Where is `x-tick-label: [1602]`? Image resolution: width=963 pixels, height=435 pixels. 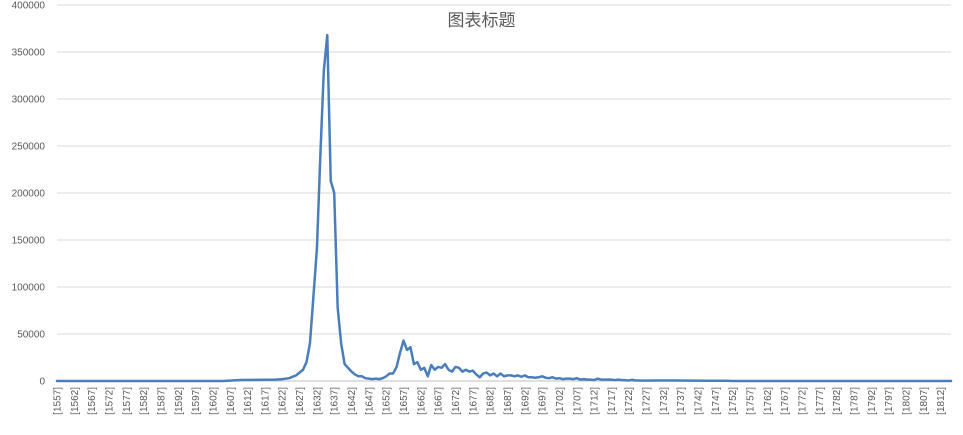
x-tick-label: [1602] is located at coordinates (213, 401).